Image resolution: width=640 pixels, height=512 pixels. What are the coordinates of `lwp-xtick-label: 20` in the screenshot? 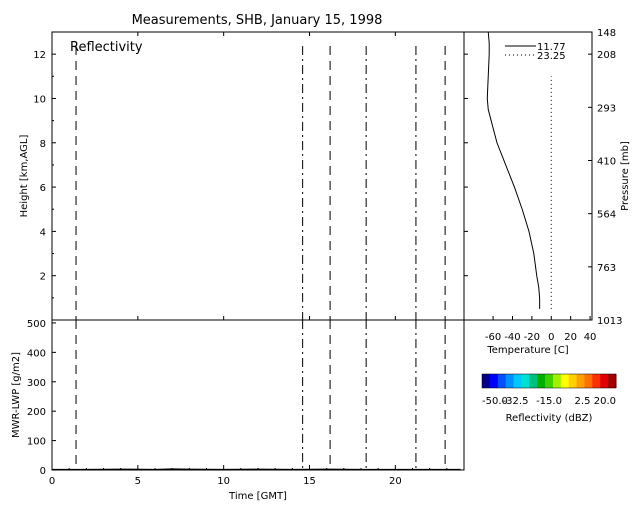 It's located at (395, 481).